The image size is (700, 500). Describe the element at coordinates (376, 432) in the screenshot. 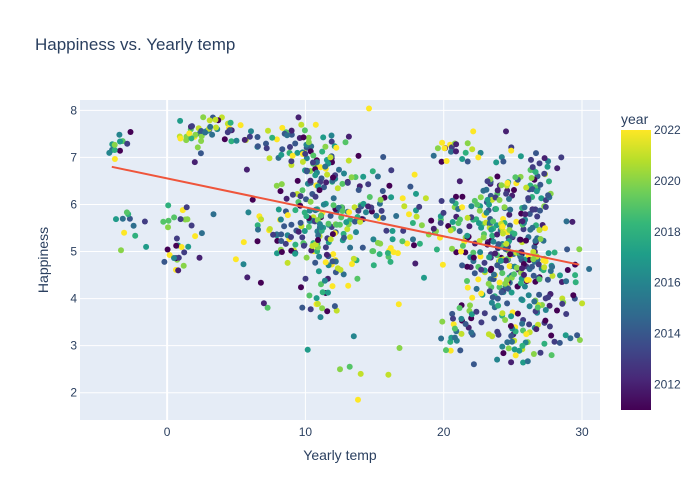

I see `x-tick-labels: 0 10 20 30` at that location.